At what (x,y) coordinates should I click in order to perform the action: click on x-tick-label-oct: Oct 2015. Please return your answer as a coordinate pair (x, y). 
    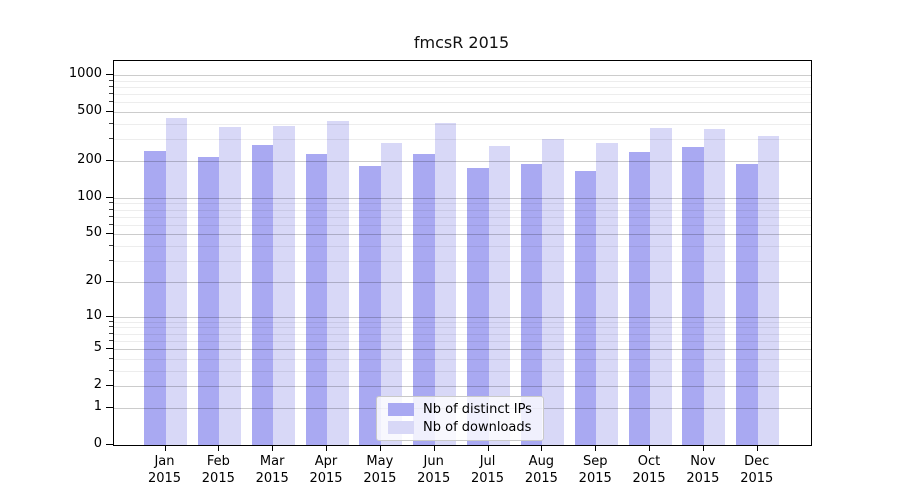
    Looking at the image, I should click on (649, 470).